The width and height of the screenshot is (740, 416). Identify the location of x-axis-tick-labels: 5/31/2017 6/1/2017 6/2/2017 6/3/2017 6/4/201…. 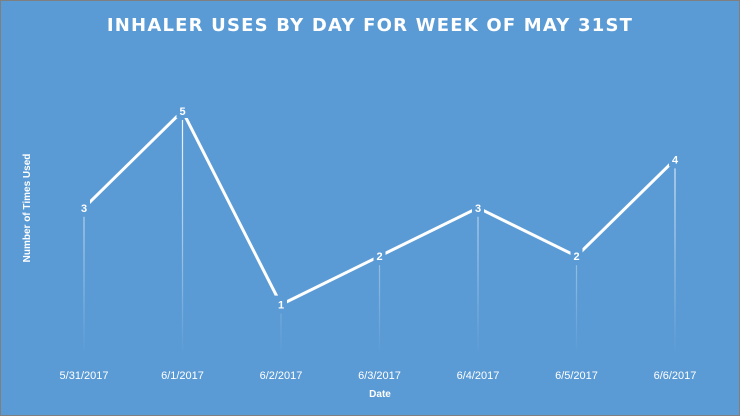
(378, 376).